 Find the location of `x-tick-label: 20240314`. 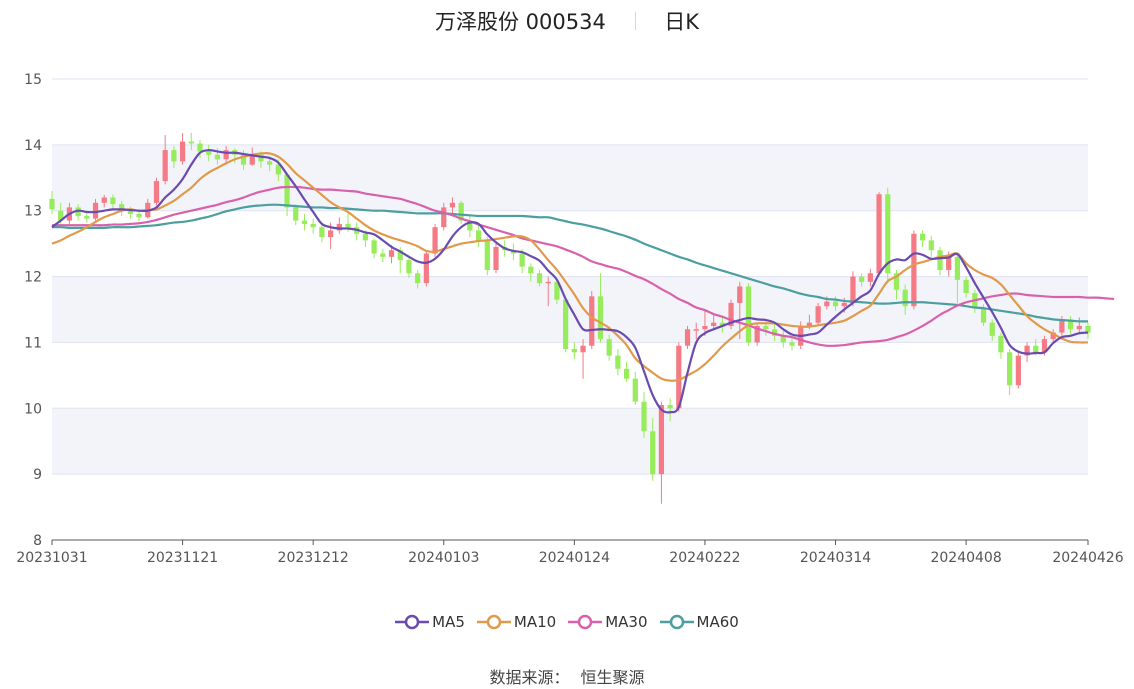

x-tick-label: 20240314 is located at coordinates (835, 558).